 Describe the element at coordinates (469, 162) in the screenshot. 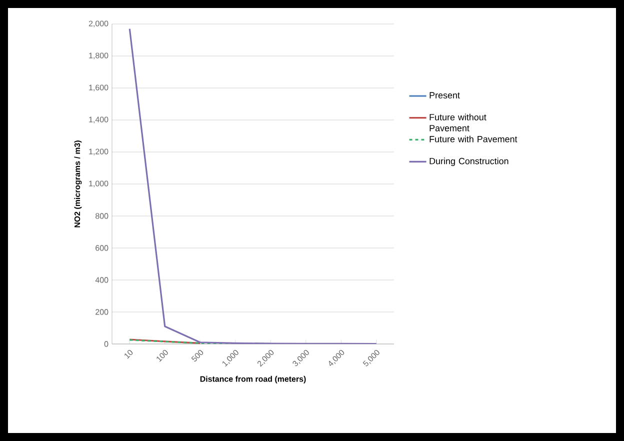

I see `legend-label: During Construction` at that location.